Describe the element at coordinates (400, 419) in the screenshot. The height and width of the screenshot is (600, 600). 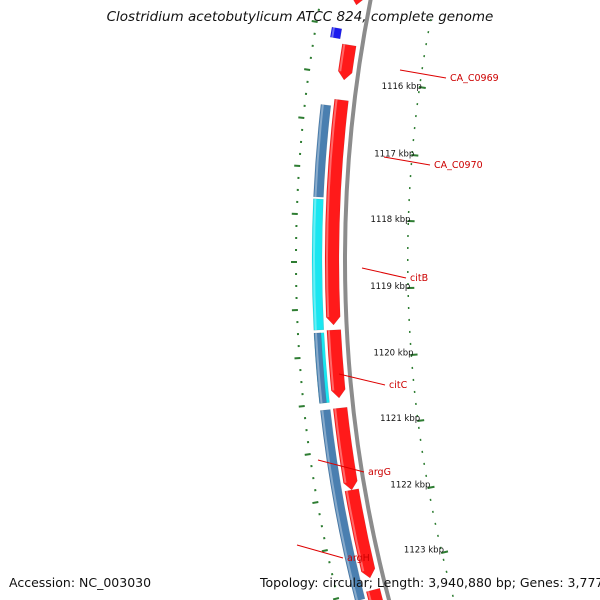
I see `tick-label: 1121 kbp` at that location.